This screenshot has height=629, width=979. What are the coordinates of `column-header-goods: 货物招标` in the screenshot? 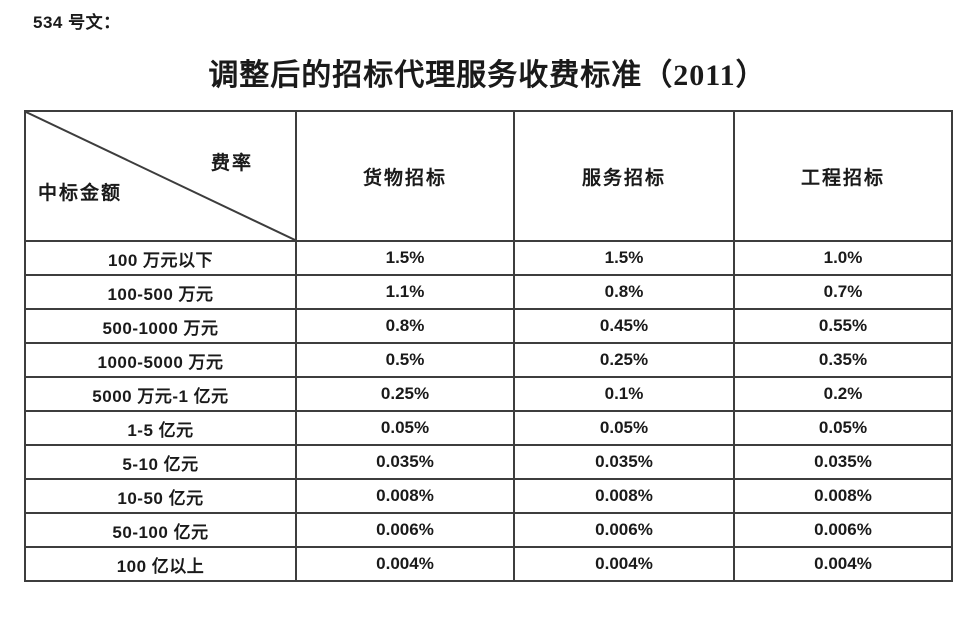 It's located at (405, 176).